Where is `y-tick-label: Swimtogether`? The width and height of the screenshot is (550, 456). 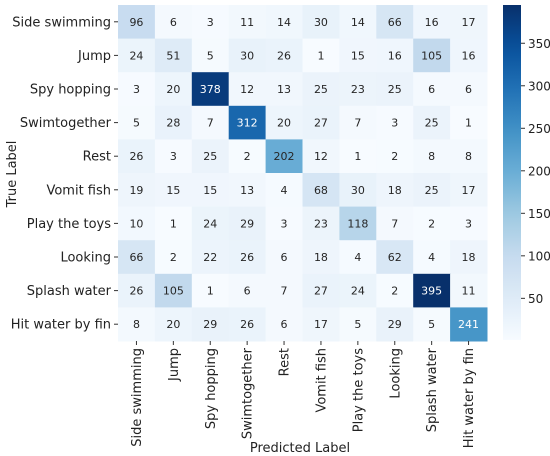
y-tick-label: Swimtogether is located at coordinates (66, 123).